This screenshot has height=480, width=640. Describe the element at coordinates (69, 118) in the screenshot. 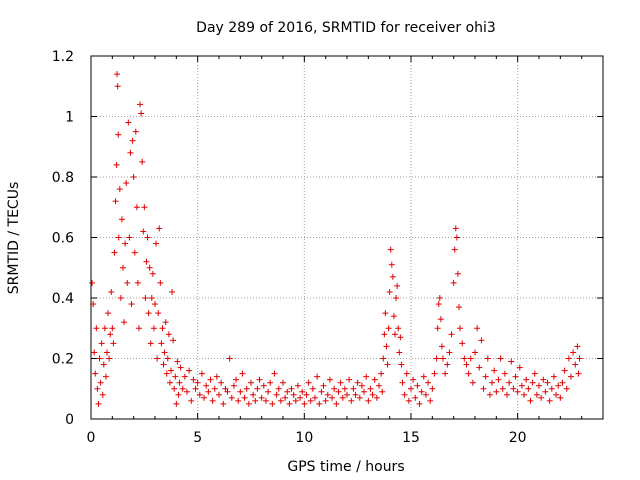

I see `y-tick-label: 1` at that location.